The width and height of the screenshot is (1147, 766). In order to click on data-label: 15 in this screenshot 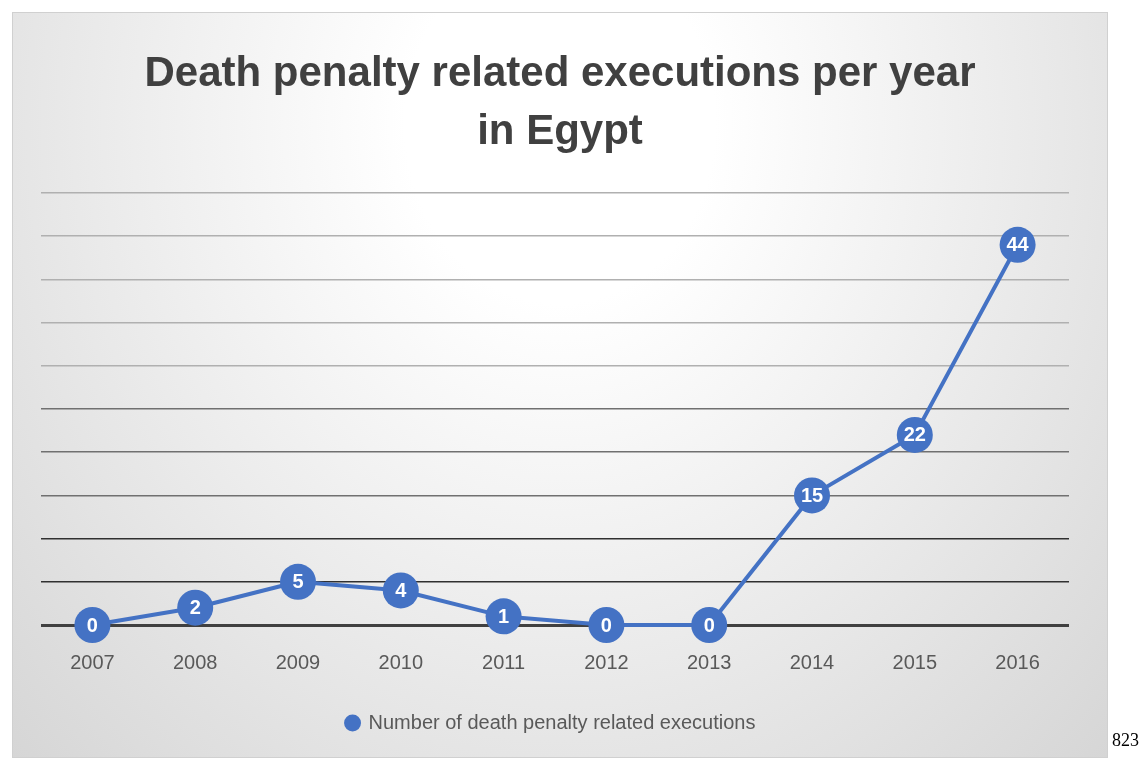, I will do `click(812, 494)`.